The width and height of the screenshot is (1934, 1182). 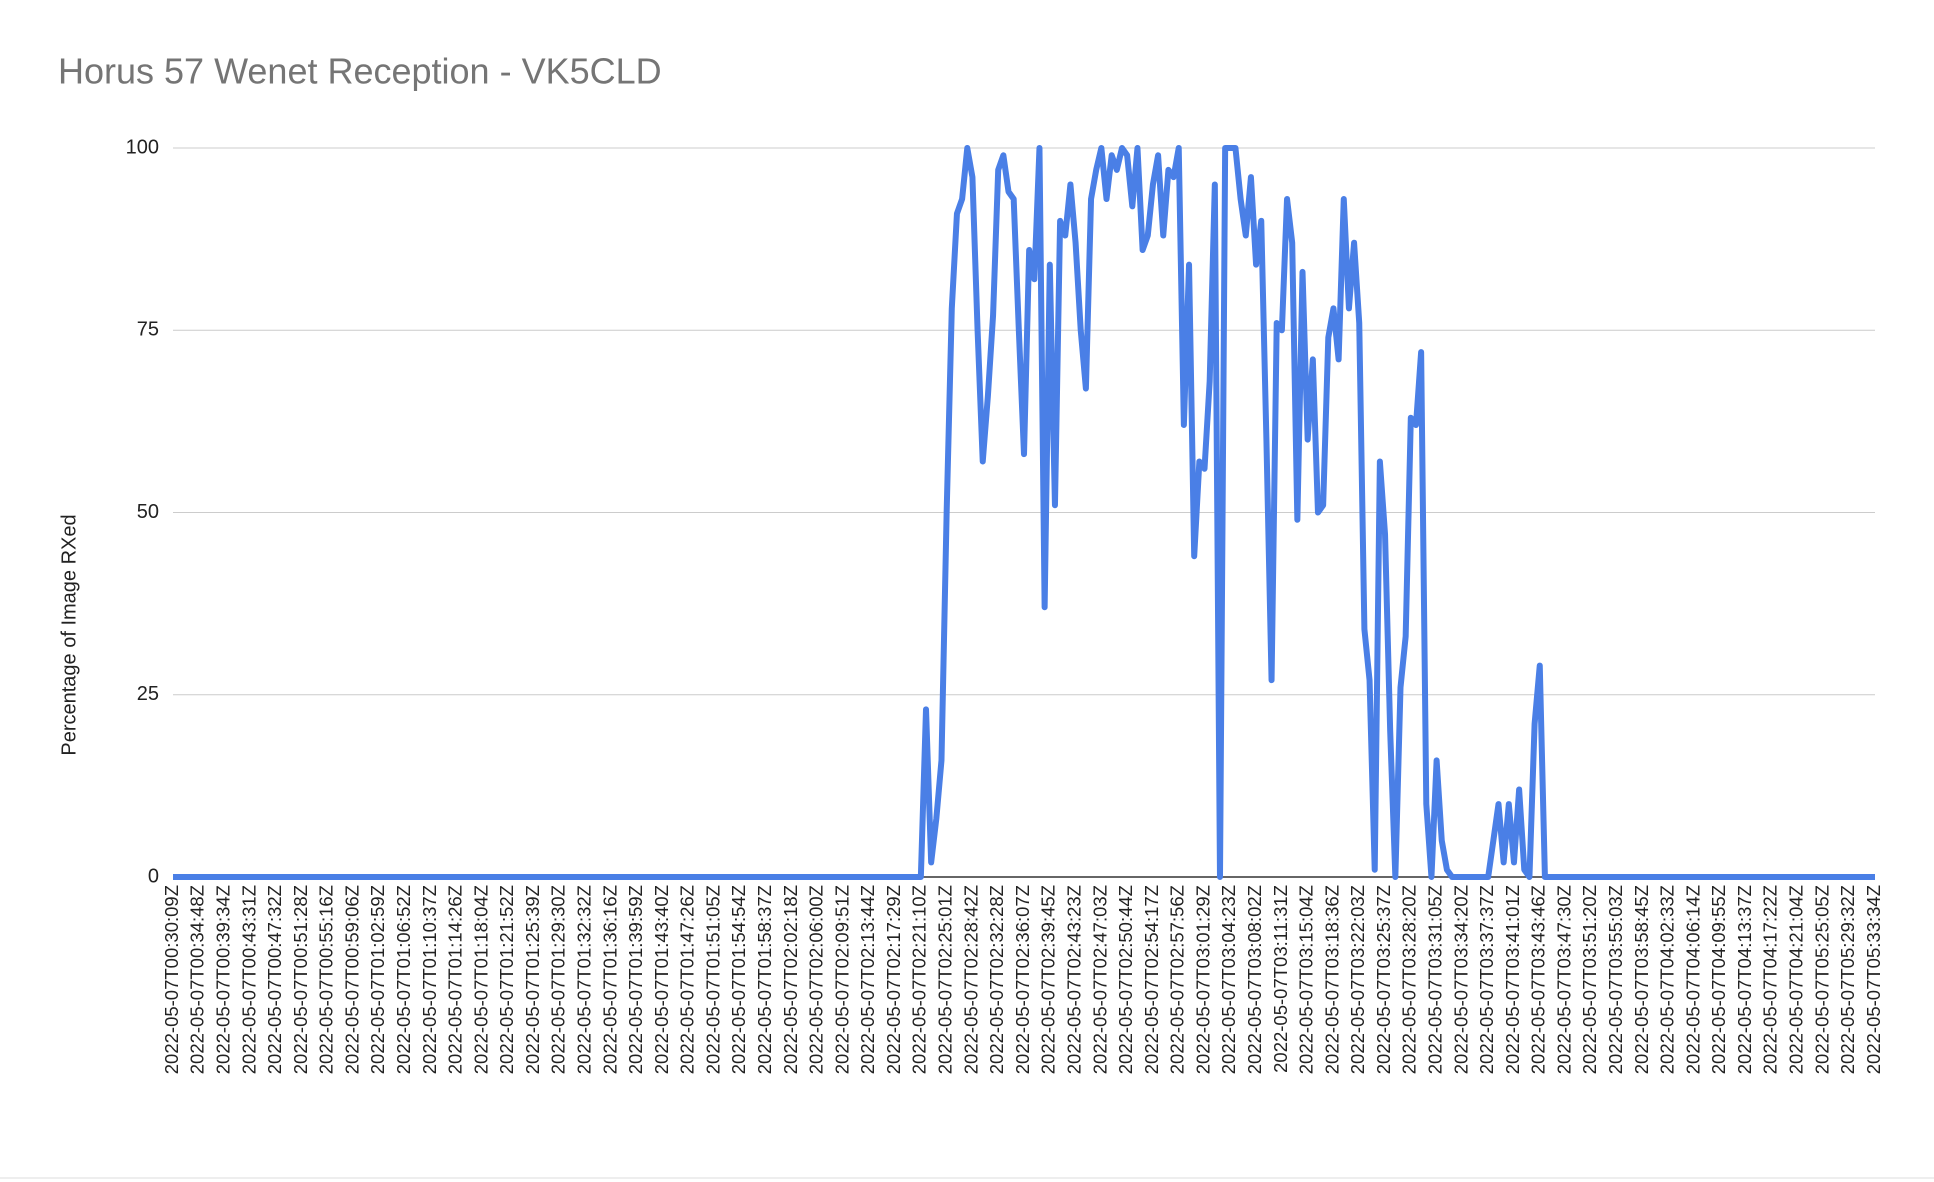 I want to click on x-tick-label: 2022-05-07T02:43:23Z, so click(x=1073, y=979).